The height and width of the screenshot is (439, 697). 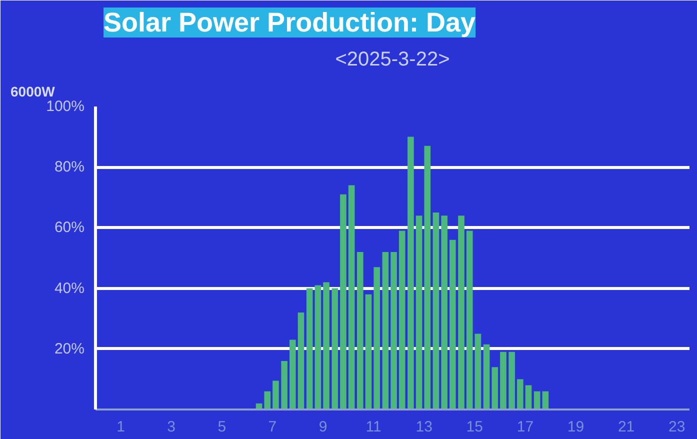 What do you see at coordinates (677, 427) in the screenshot?
I see `x-tick-label: 23` at bounding box center [677, 427].